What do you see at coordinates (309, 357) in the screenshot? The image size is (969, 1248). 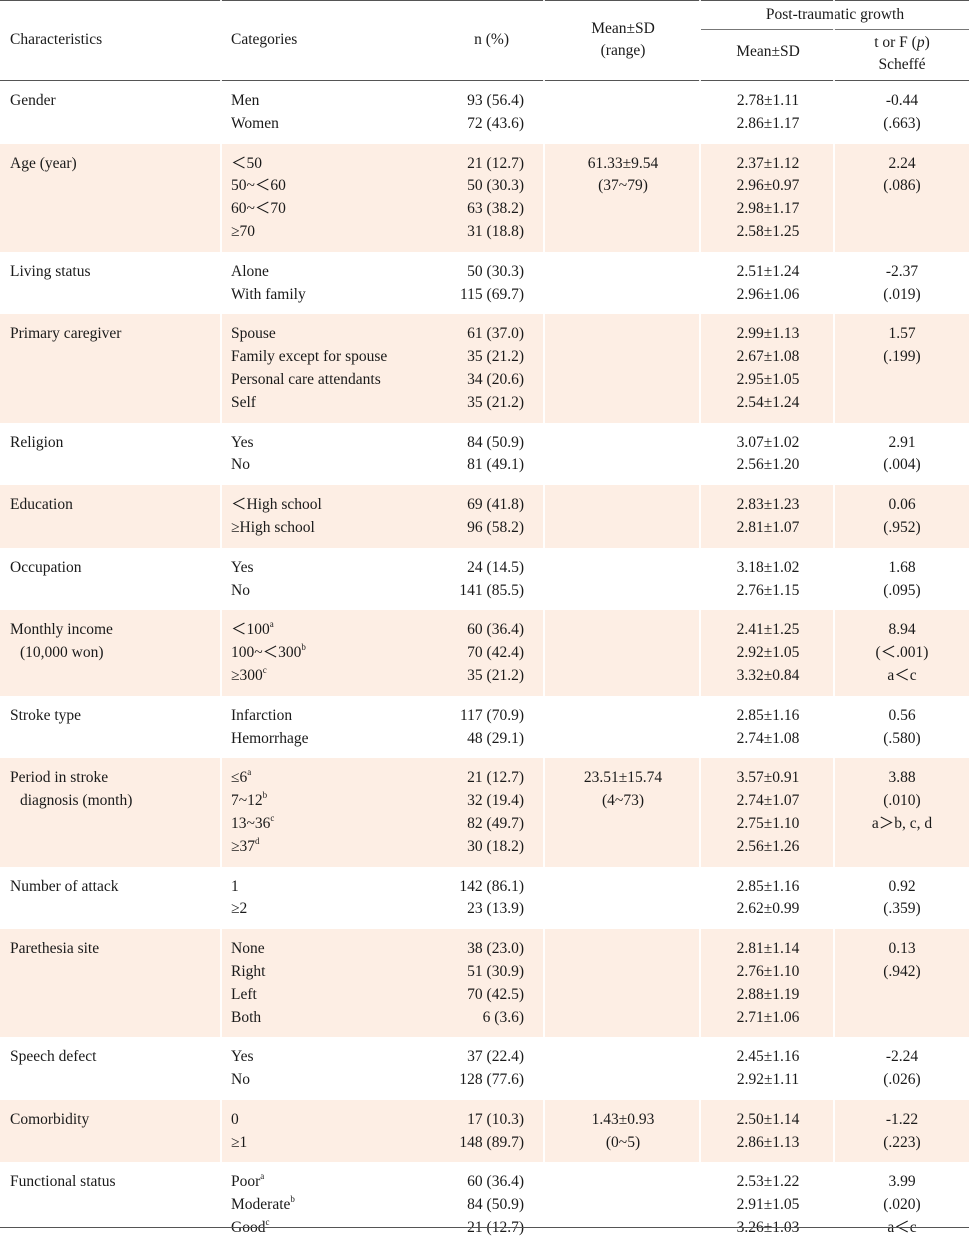 I see `category-label: Family except for spouse` at bounding box center [309, 357].